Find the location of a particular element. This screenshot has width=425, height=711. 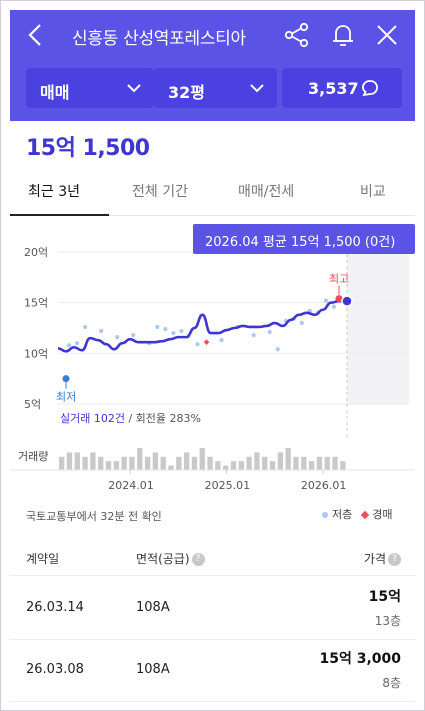

chart-legend: 저층 경매 is located at coordinates (357, 514).